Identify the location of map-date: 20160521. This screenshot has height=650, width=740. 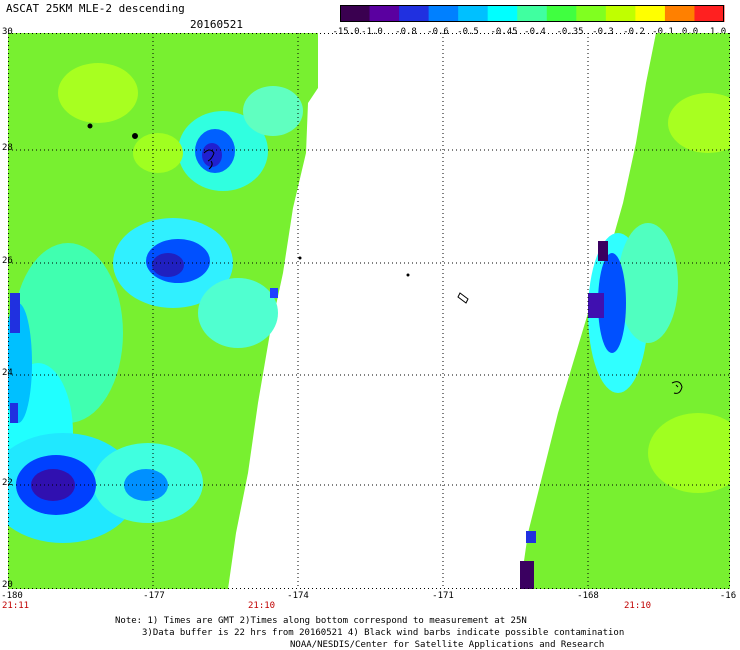
(216, 24).